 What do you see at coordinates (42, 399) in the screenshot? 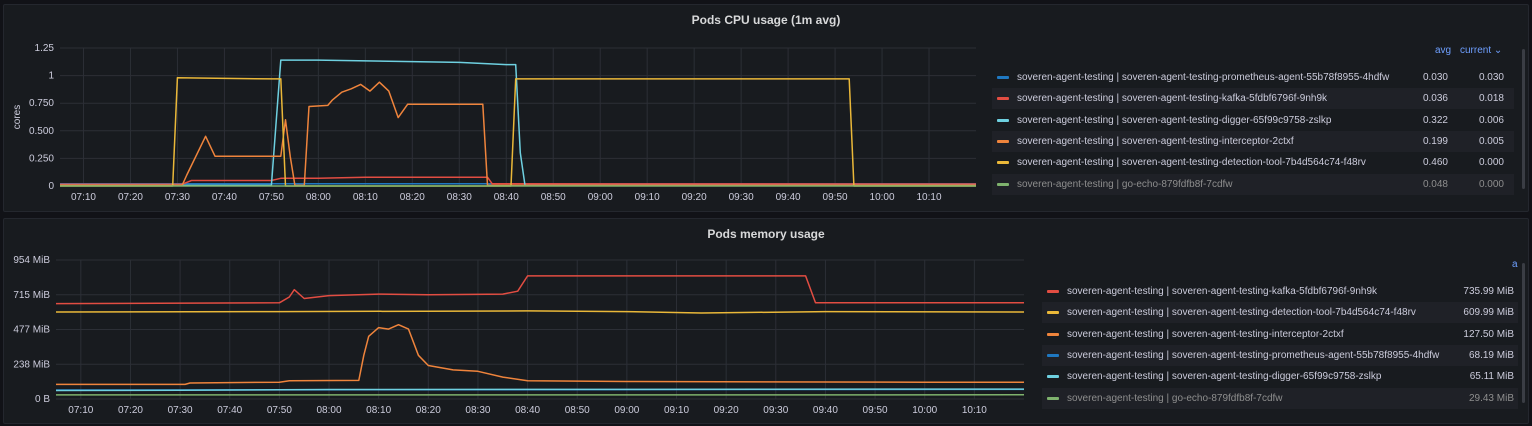
I see `y-tick-label: 0 B` at bounding box center [42, 399].